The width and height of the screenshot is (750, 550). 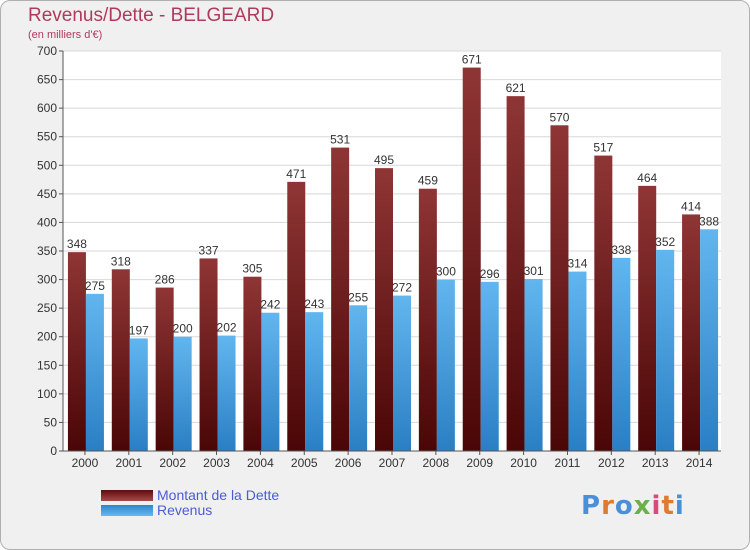 I want to click on y-tick-label: 600, so click(x=47, y=108).